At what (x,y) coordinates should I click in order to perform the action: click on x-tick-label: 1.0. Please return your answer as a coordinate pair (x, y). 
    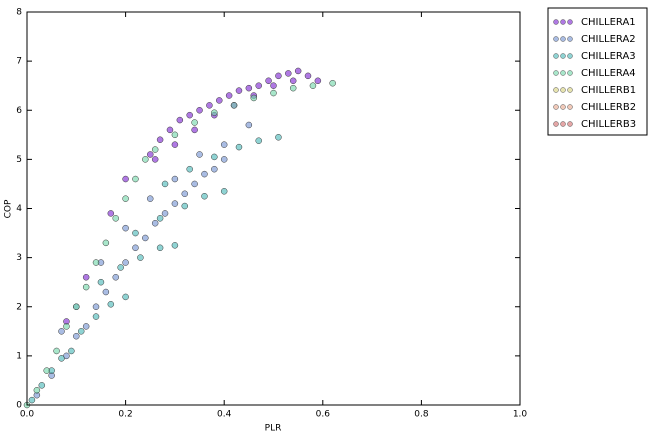
    Looking at the image, I should click on (520, 415).